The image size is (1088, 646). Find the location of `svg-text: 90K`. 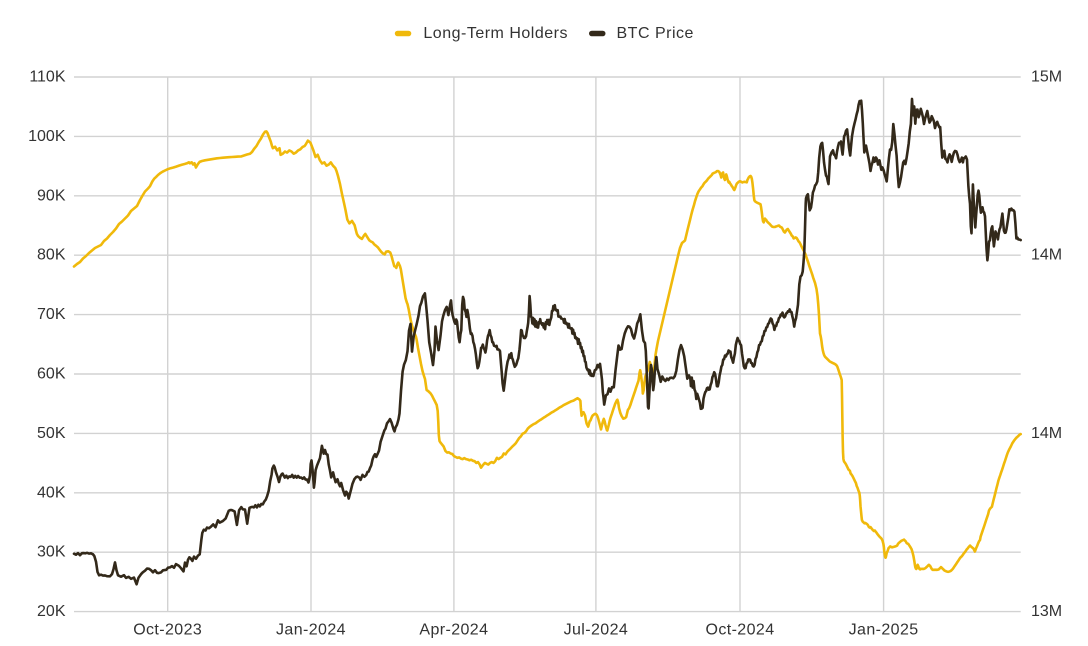

svg-text: 90K is located at coordinates (51, 195).